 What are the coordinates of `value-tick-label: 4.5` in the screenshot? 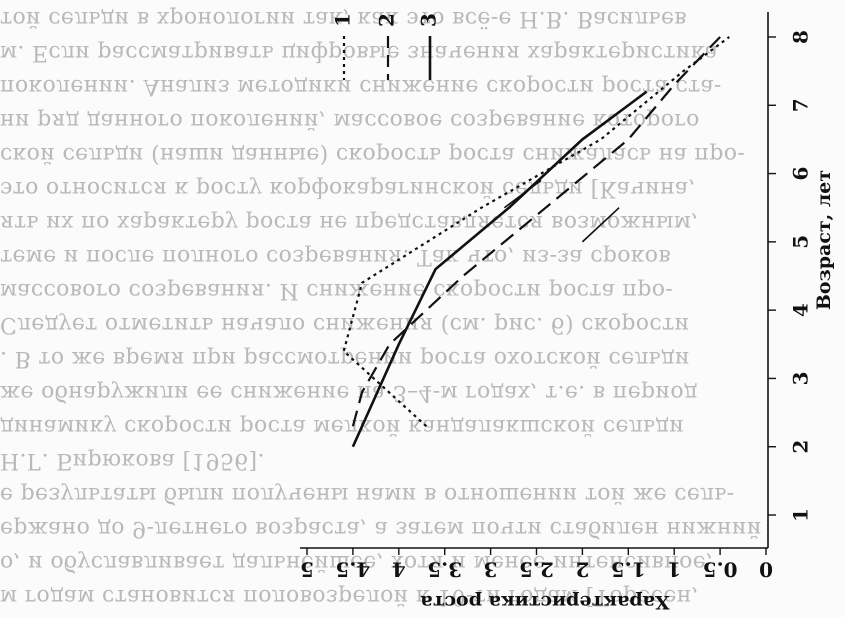 It's located at (353, 570).